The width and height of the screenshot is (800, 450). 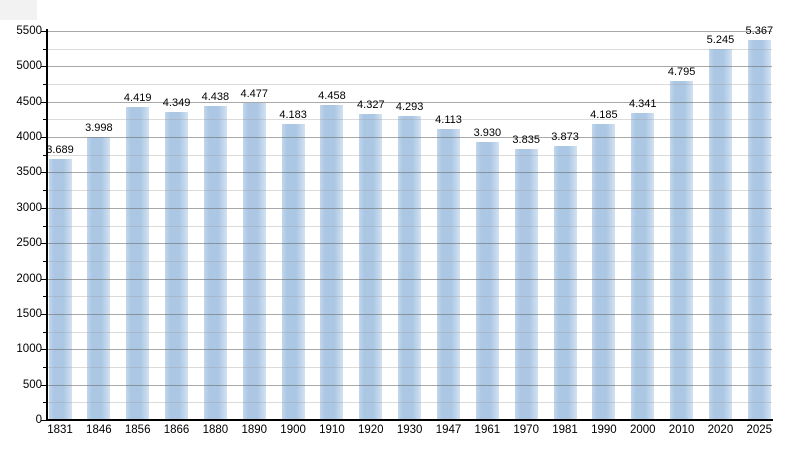 I want to click on bar-value-label: 4.795, so click(x=681, y=71).